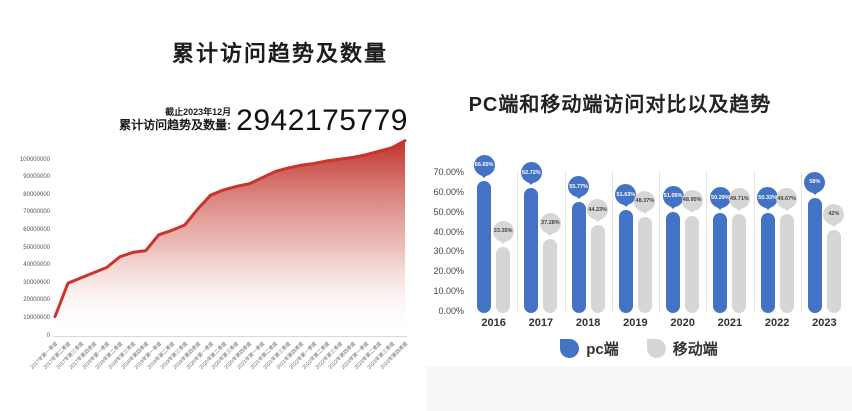 The height and width of the screenshot is (411, 852). Describe the element at coordinates (777, 323) in the screenshot. I see `year-label-2022: 2022` at that location.